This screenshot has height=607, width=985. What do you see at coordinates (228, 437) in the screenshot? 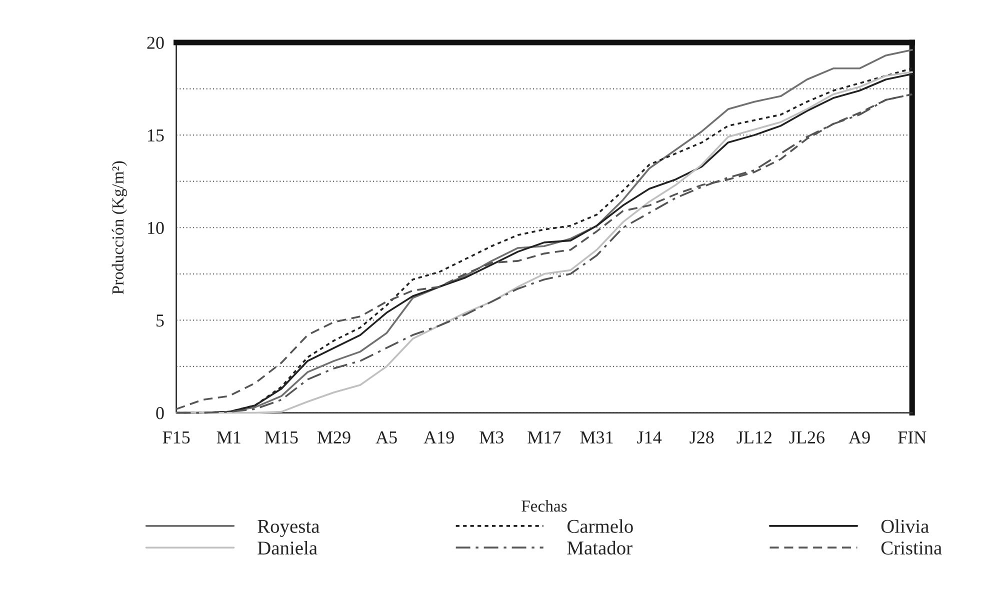
I see `x-tick-label: M1` at bounding box center [228, 437].